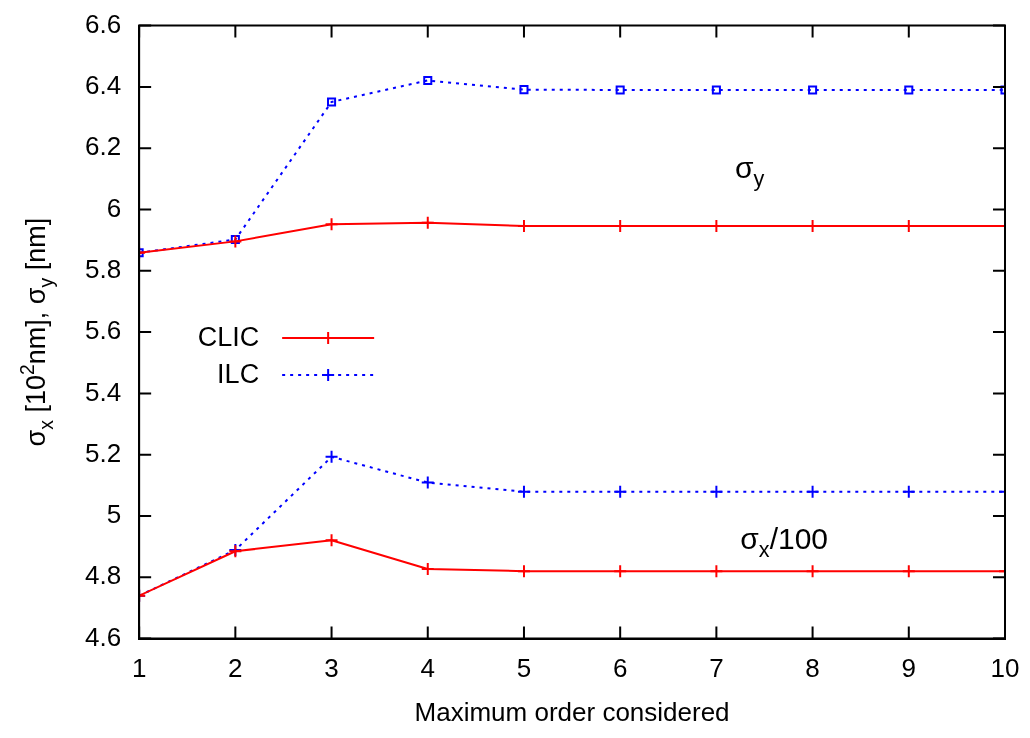  Describe the element at coordinates (103, 23) in the screenshot. I see `y-tick-label: 6.6` at that location.